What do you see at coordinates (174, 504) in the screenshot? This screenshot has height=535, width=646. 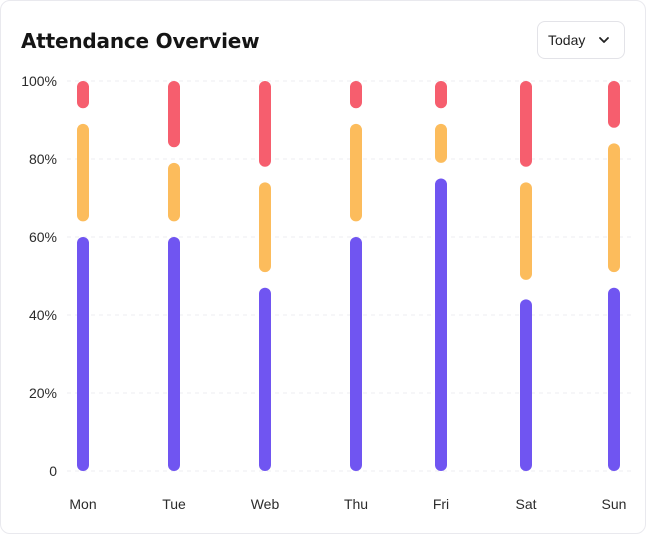 I see `x-tick-label: Tue` at bounding box center [174, 504].